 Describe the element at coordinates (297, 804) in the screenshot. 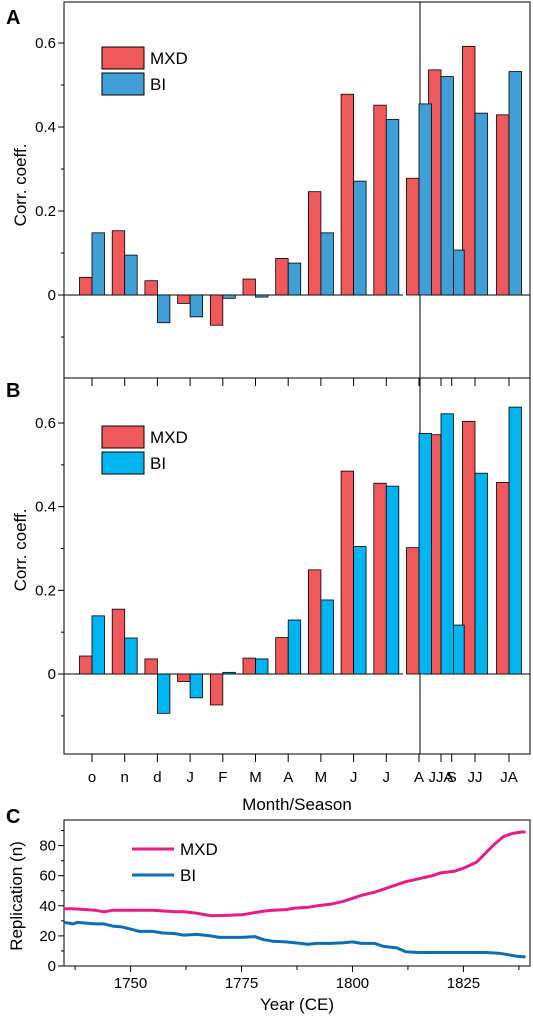

I see `panel-b-x-label: Month/Season` at that location.